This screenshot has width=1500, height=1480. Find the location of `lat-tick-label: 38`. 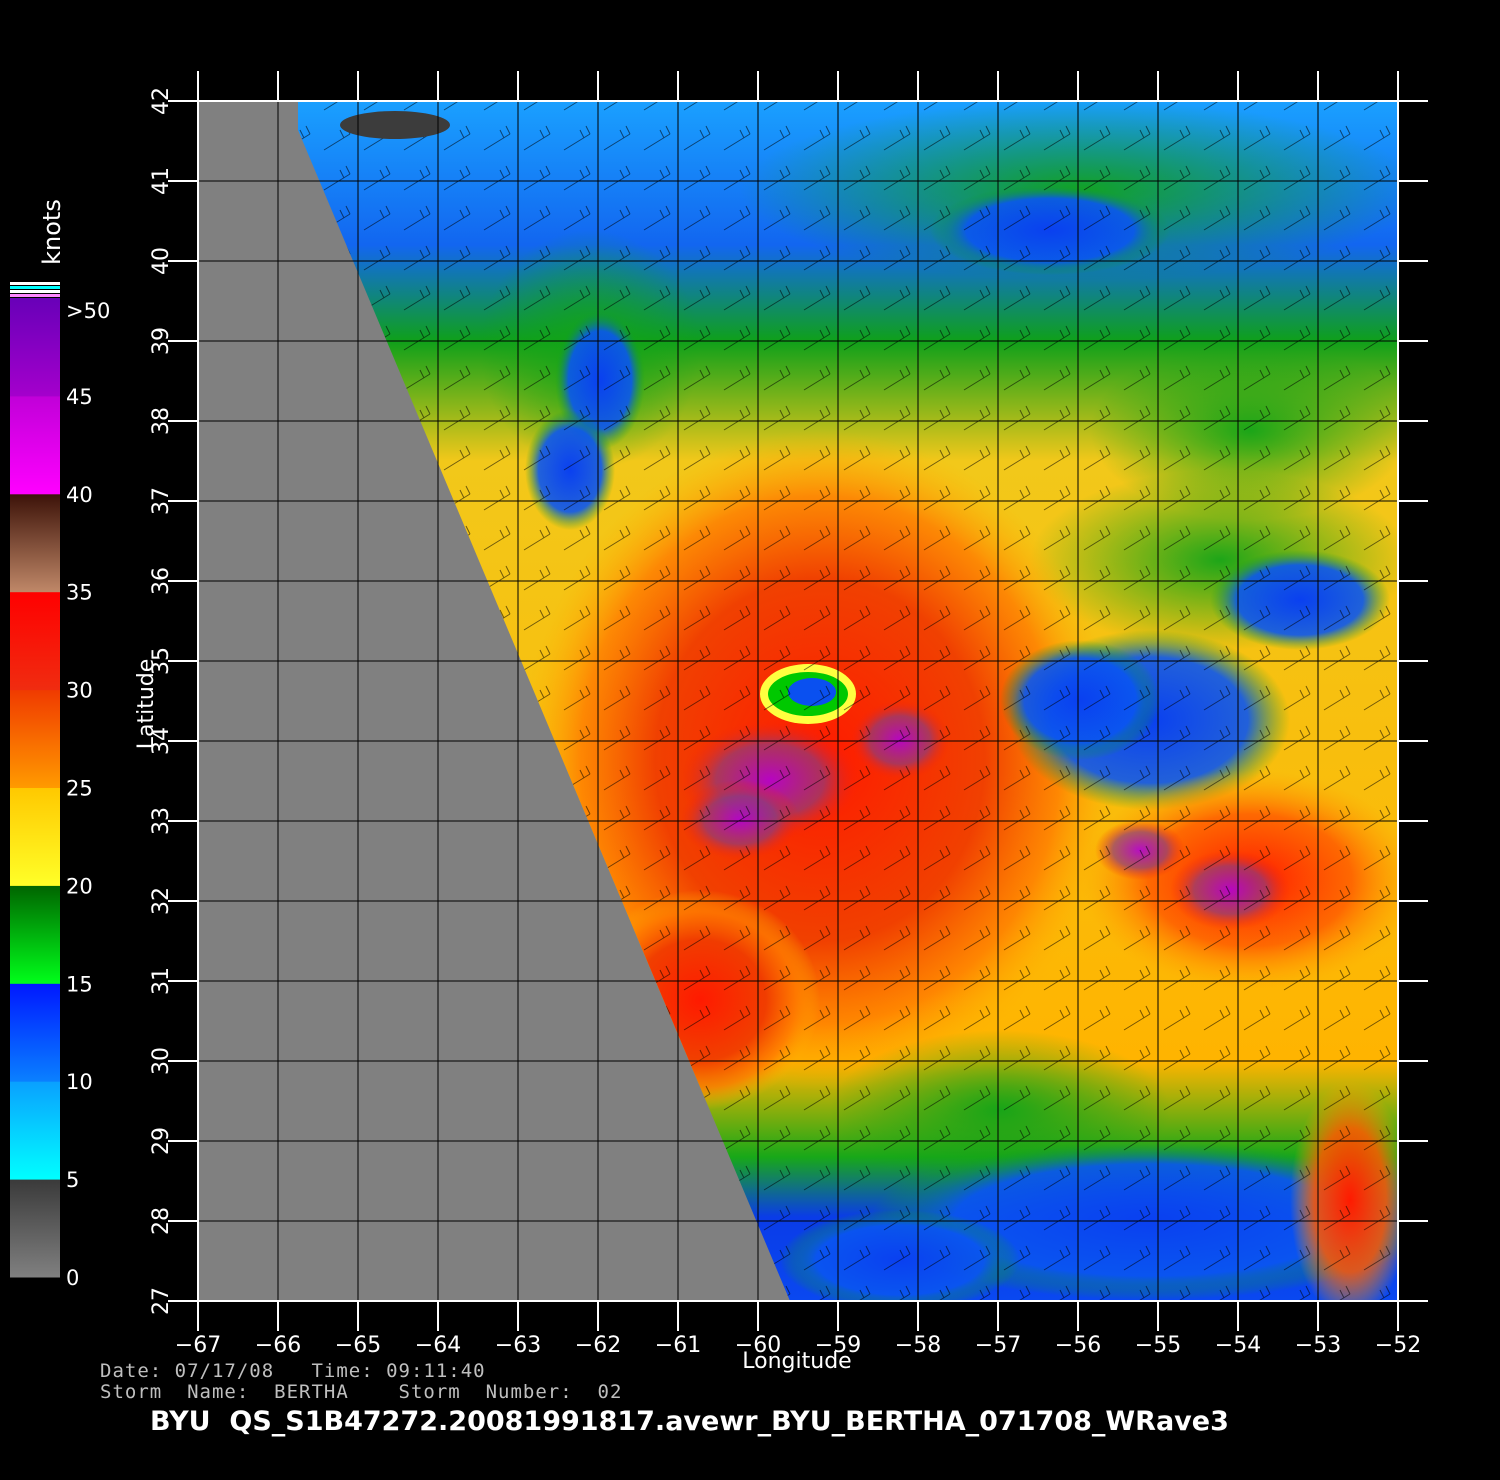

lat-tick-label: 38 is located at coordinates (161, 421).